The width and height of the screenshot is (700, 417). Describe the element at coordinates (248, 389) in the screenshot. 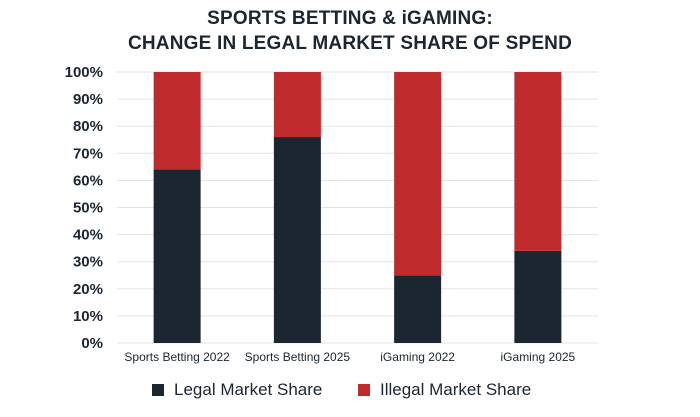

I see `legend-label-legal: Legal Market Share` at that location.